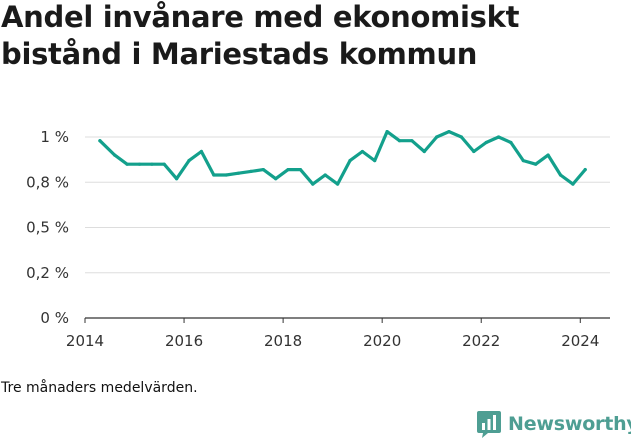 This screenshot has width=631, height=440. Describe the element at coordinates (47, 182) in the screenshot. I see `y-tick-label: 0,8 %` at that location.